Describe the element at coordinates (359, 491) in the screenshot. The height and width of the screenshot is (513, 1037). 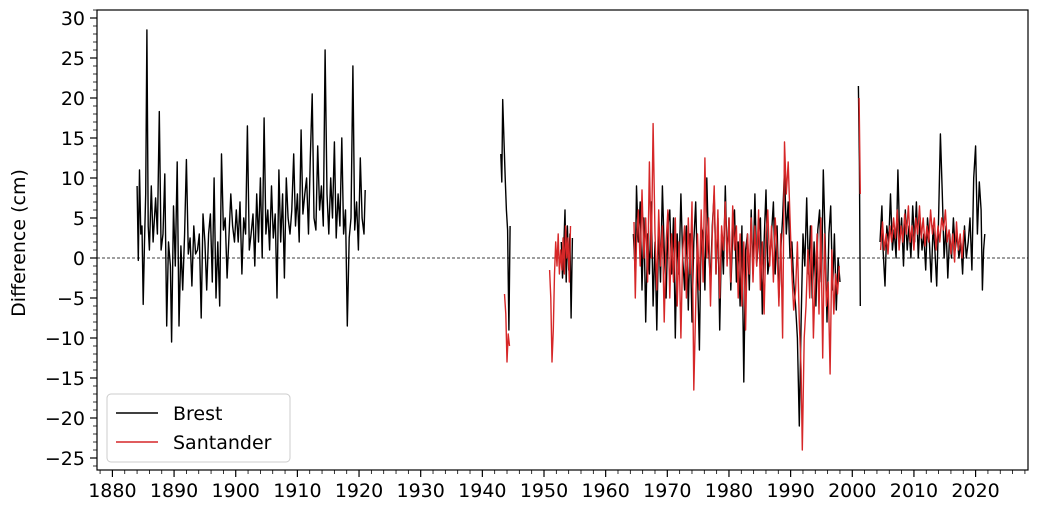
I see `x-tick-label-1920: 1920` at that location.